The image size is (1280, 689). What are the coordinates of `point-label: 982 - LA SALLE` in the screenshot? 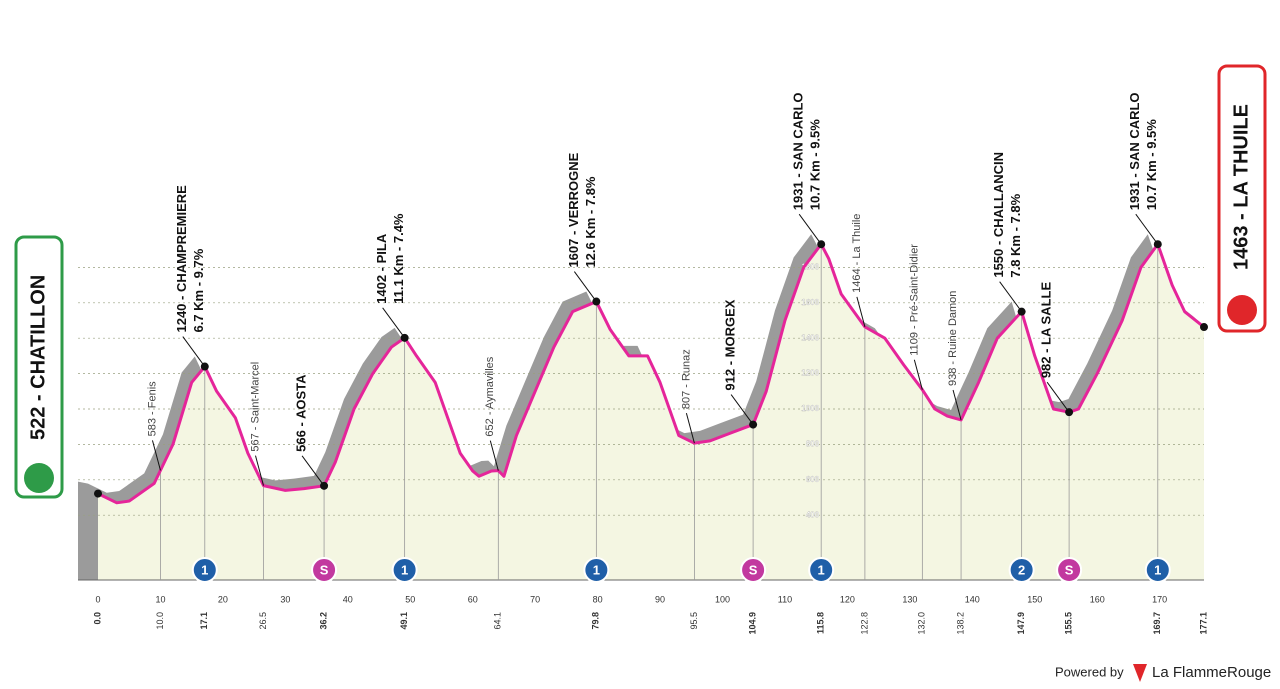 It's located at (1046, 330).